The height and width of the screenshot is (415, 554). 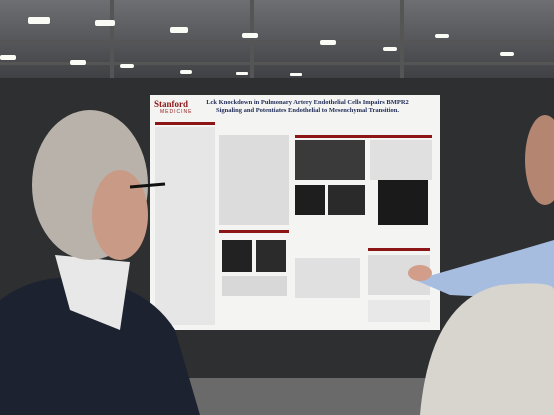 What do you see at coordinates (257, 46) in the screenshot?
I see `ceiling-lights` at bounding box center [257, 46].